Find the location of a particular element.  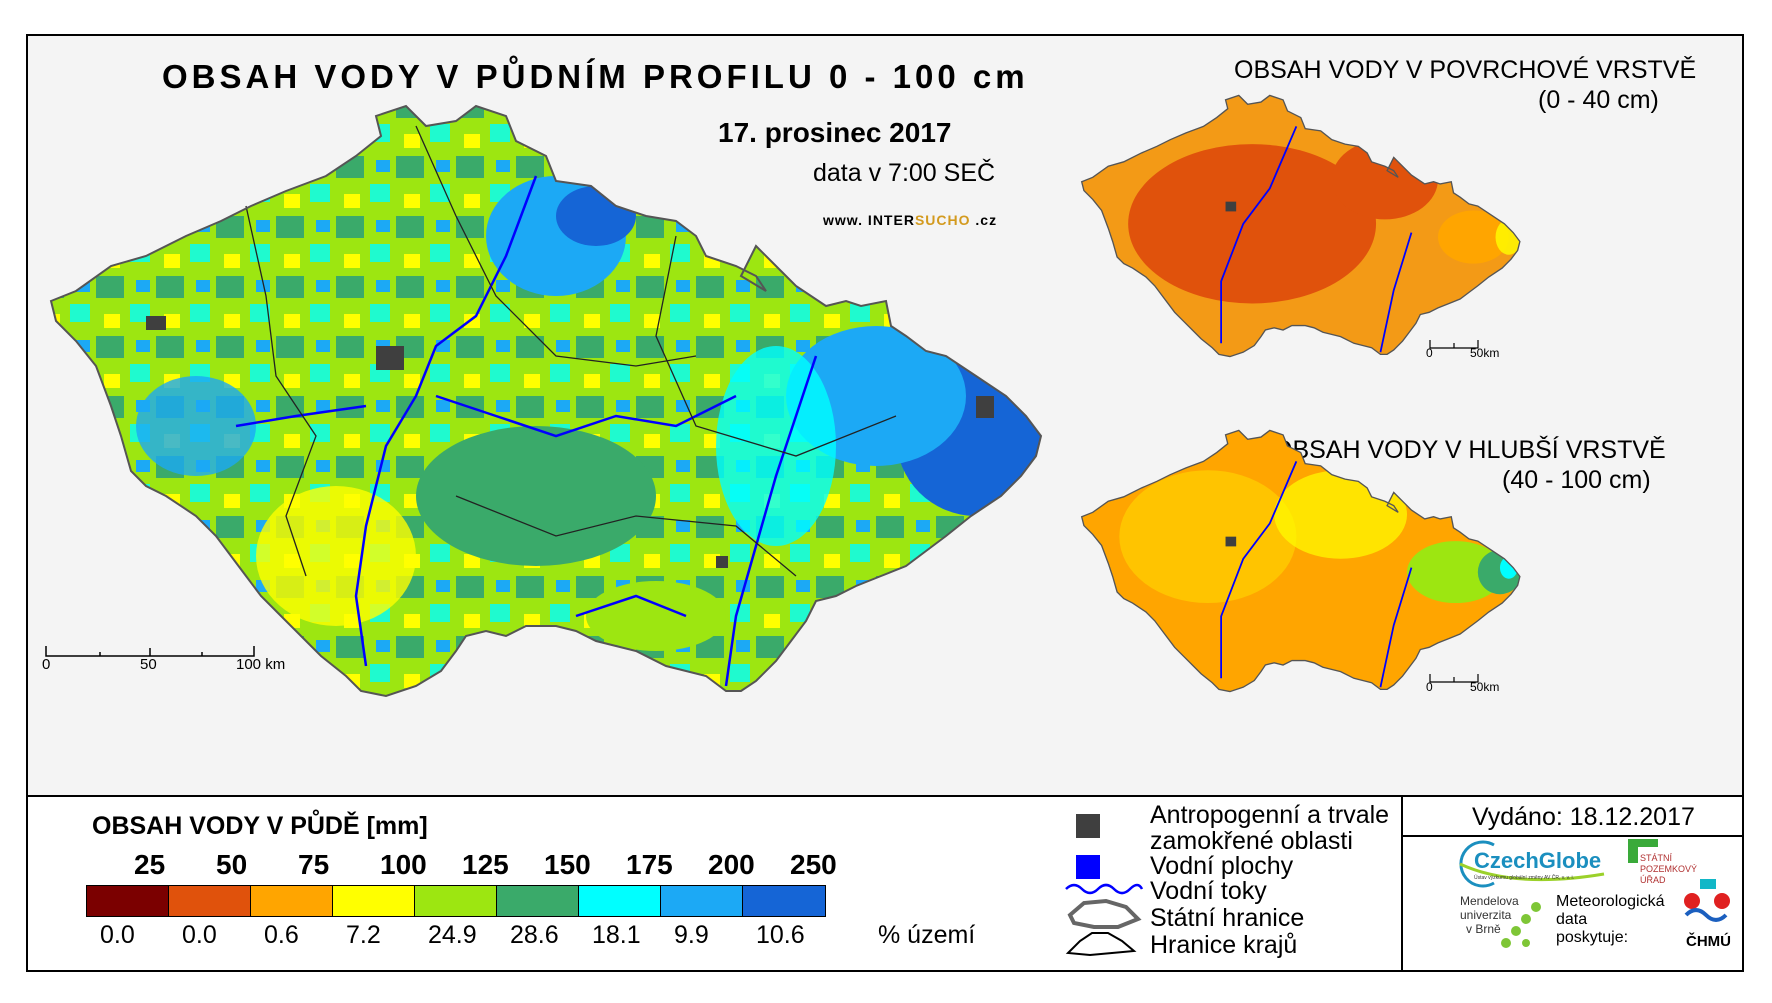

legend-threshold-5: 150 is located at coordinates (567, 864).